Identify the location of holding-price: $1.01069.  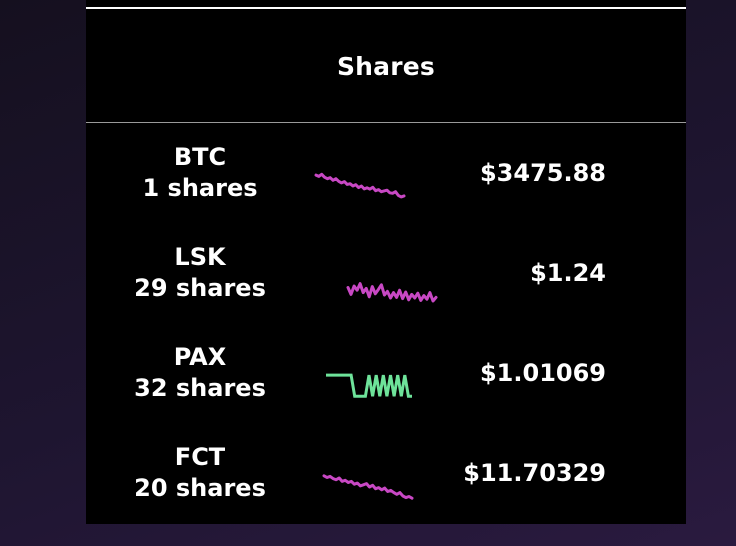
(542, 373).